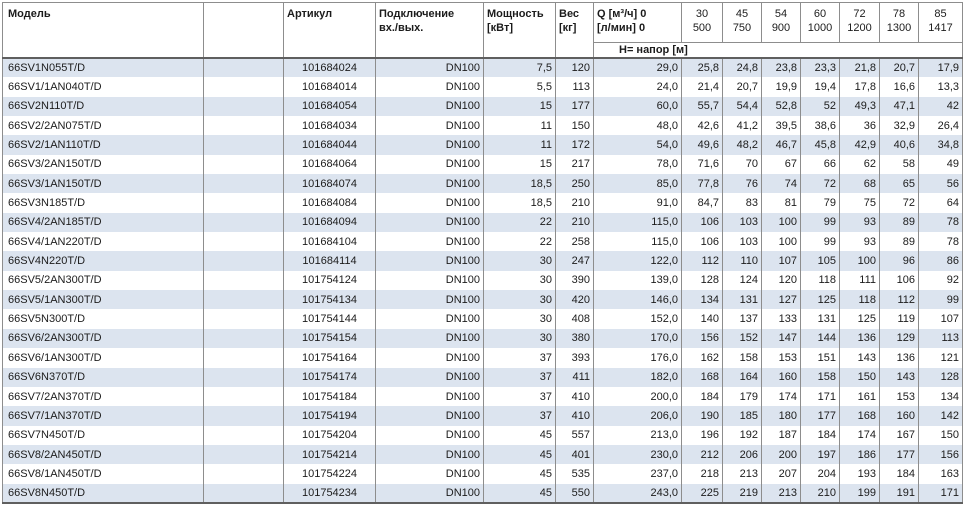 The width and height of the screenshot is (974, 515). I want to click on cell-power: 30, so click(519, 338).